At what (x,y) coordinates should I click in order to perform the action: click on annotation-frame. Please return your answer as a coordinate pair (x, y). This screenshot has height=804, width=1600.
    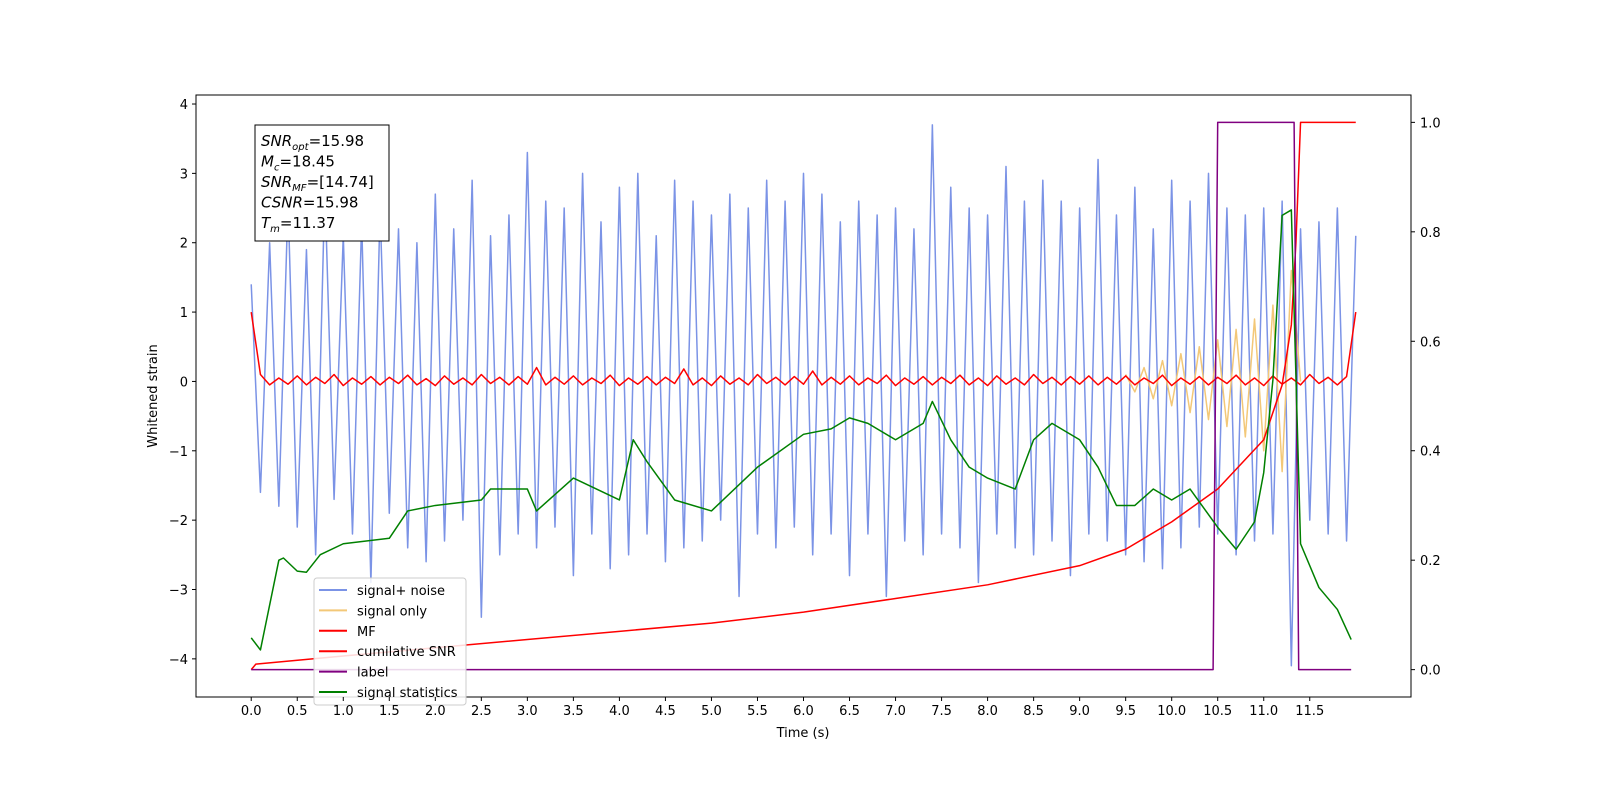
    Looking at the image, I should click on (322, 183).